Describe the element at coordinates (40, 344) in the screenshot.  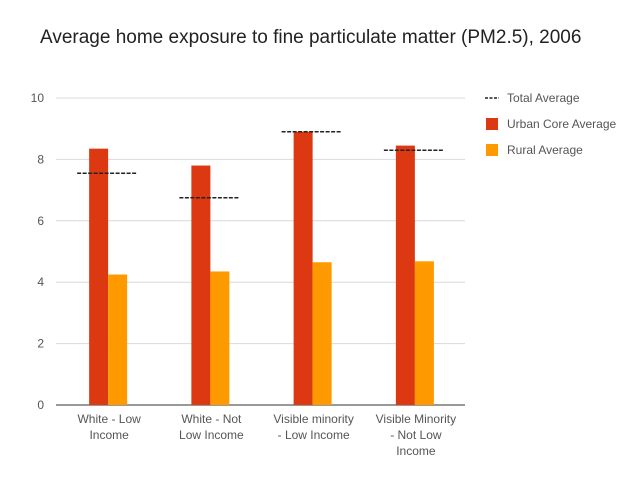
I see `y-tick-label: 2` at that location.